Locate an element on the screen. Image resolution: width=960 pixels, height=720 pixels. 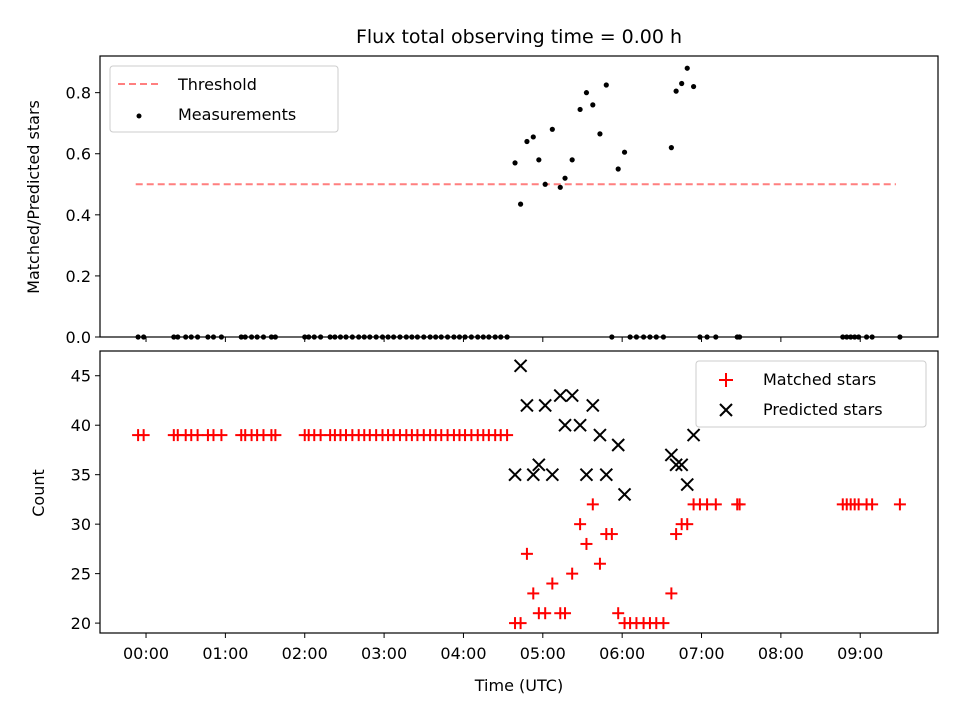
bottom-x-tick-label: 09:00 is located at coordinates (860, 653).